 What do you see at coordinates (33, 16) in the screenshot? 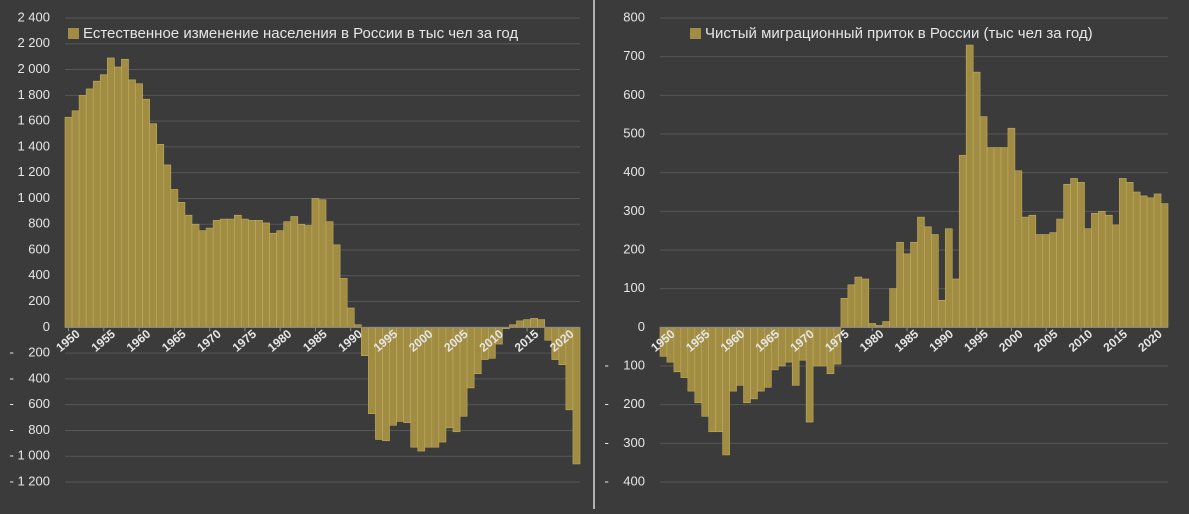
I see `y-tick-label: 2 400` at bounding box center [33, 16].